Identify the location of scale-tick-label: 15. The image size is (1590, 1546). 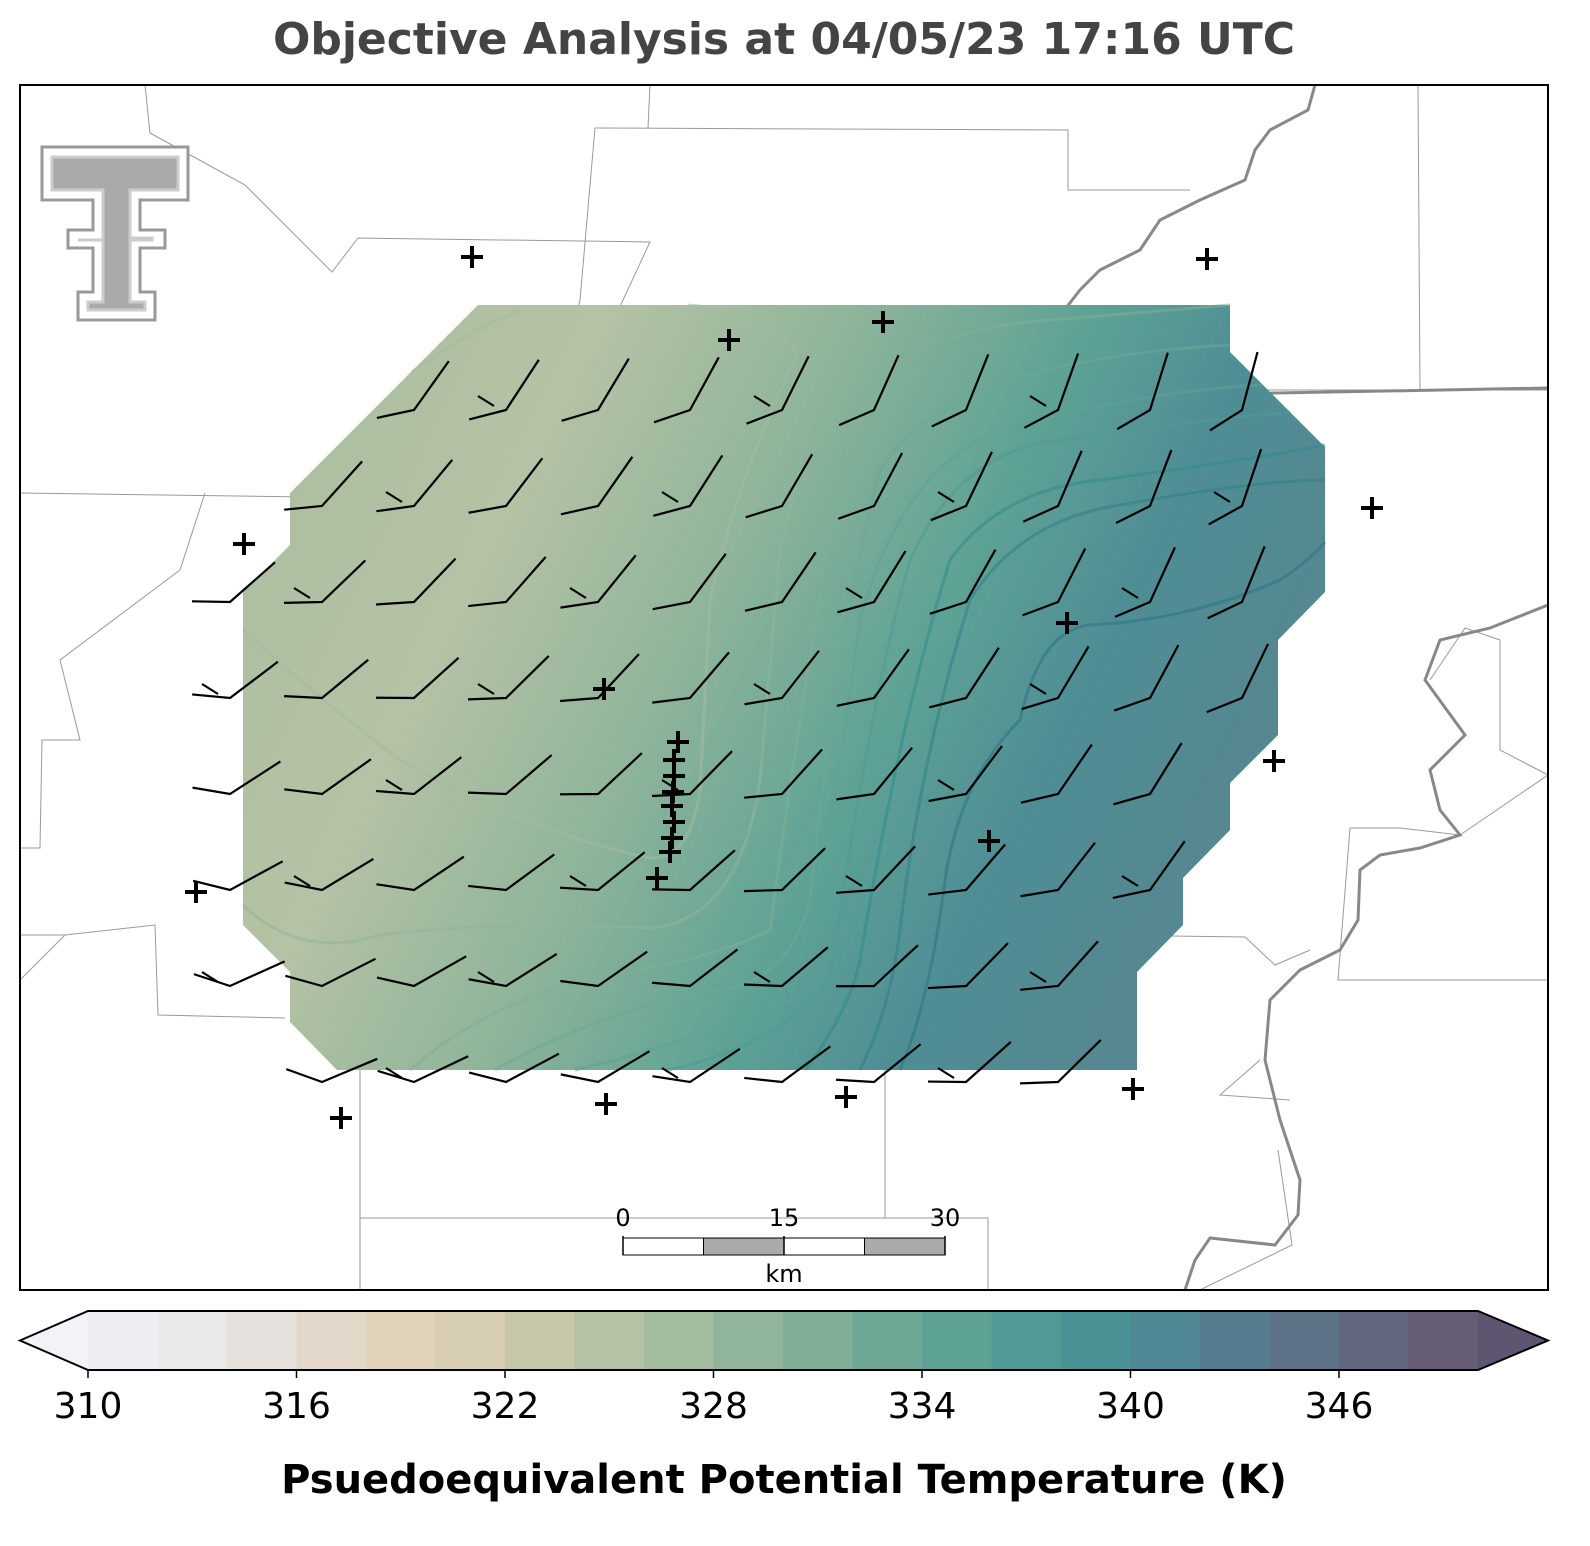
(784, 1218).